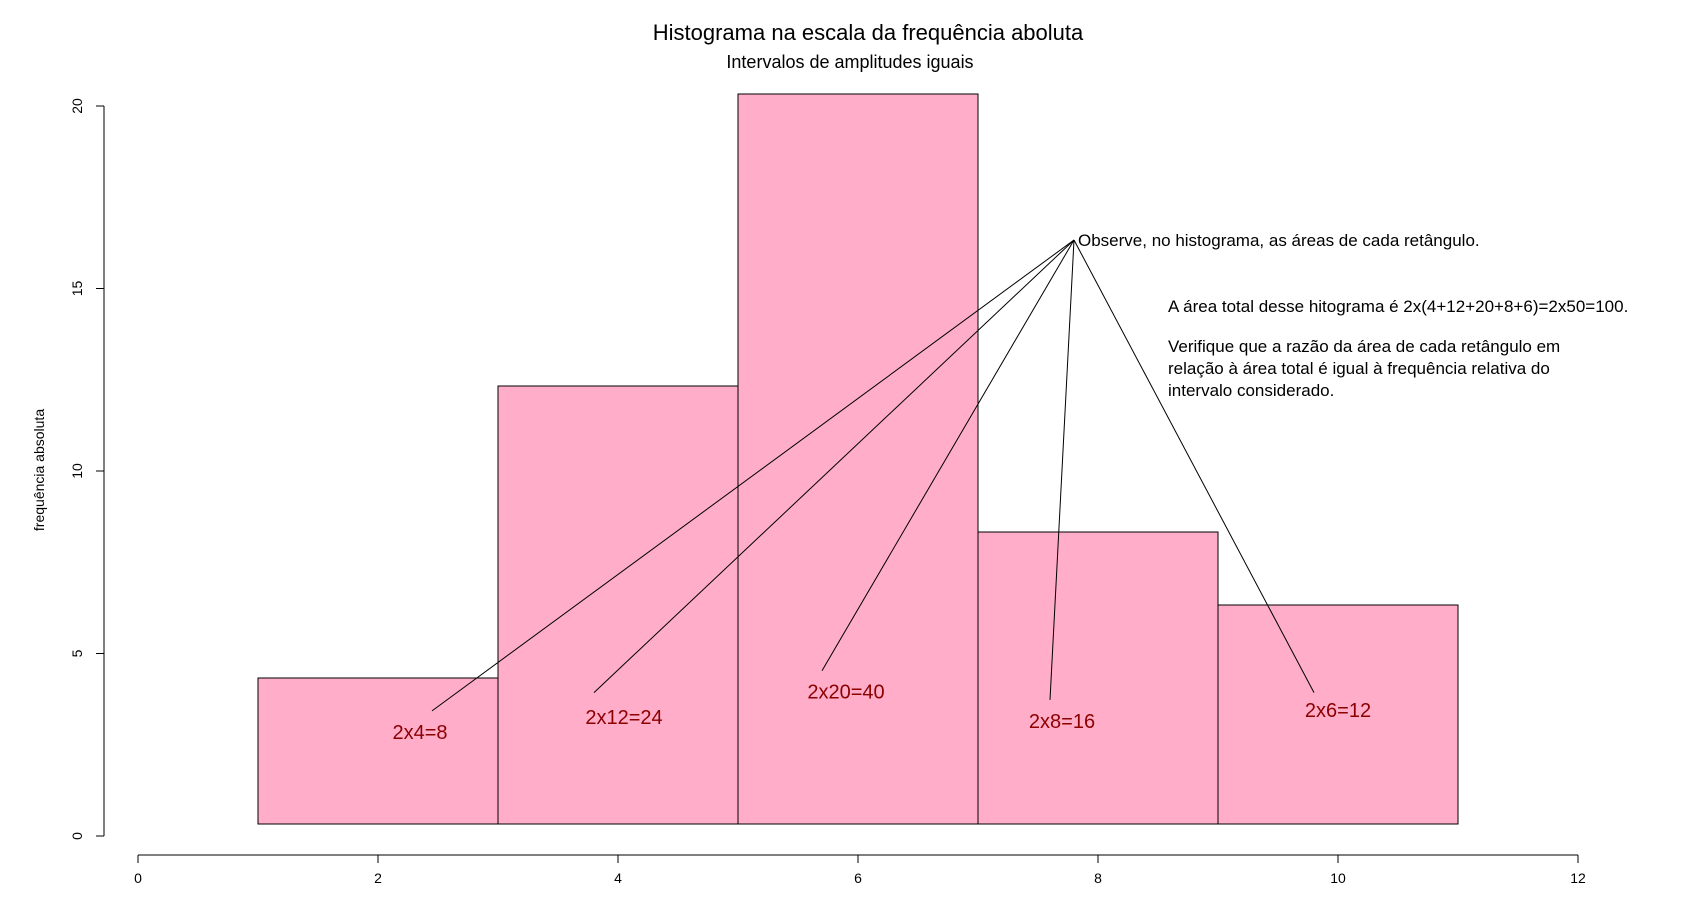  Describe the element at coordinates (623, 718) in the screenshot. I see `area-label-2: 2x12=24` at that location.